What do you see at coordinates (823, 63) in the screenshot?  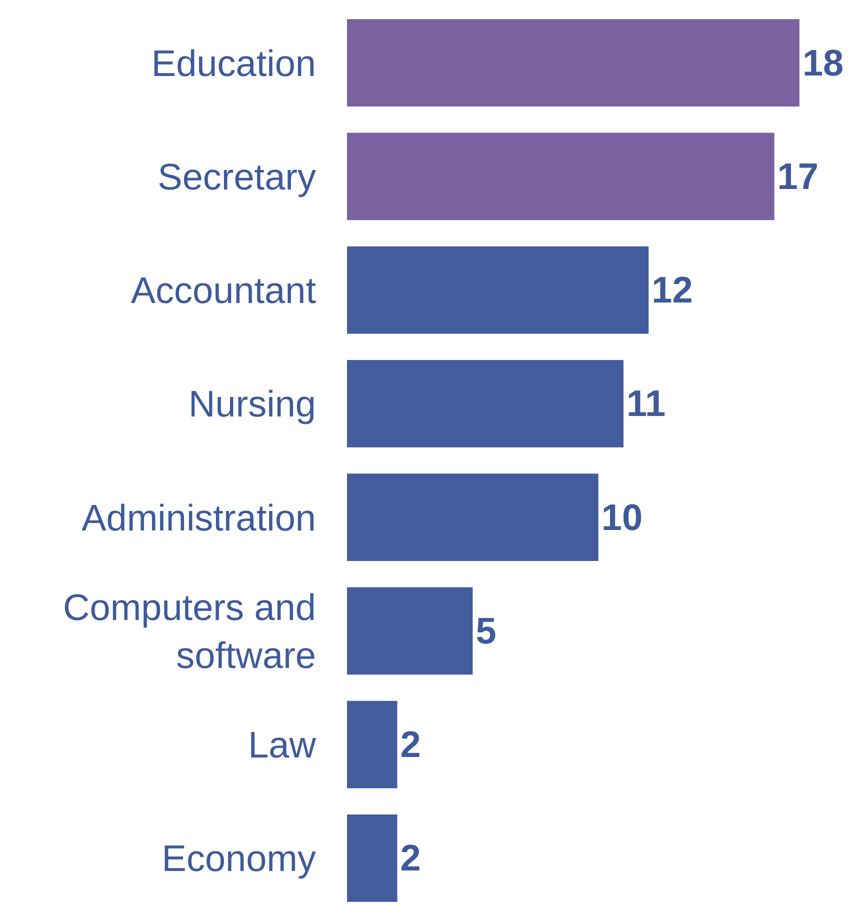 I see `data-label: 18` at bounding box center [823, 63].